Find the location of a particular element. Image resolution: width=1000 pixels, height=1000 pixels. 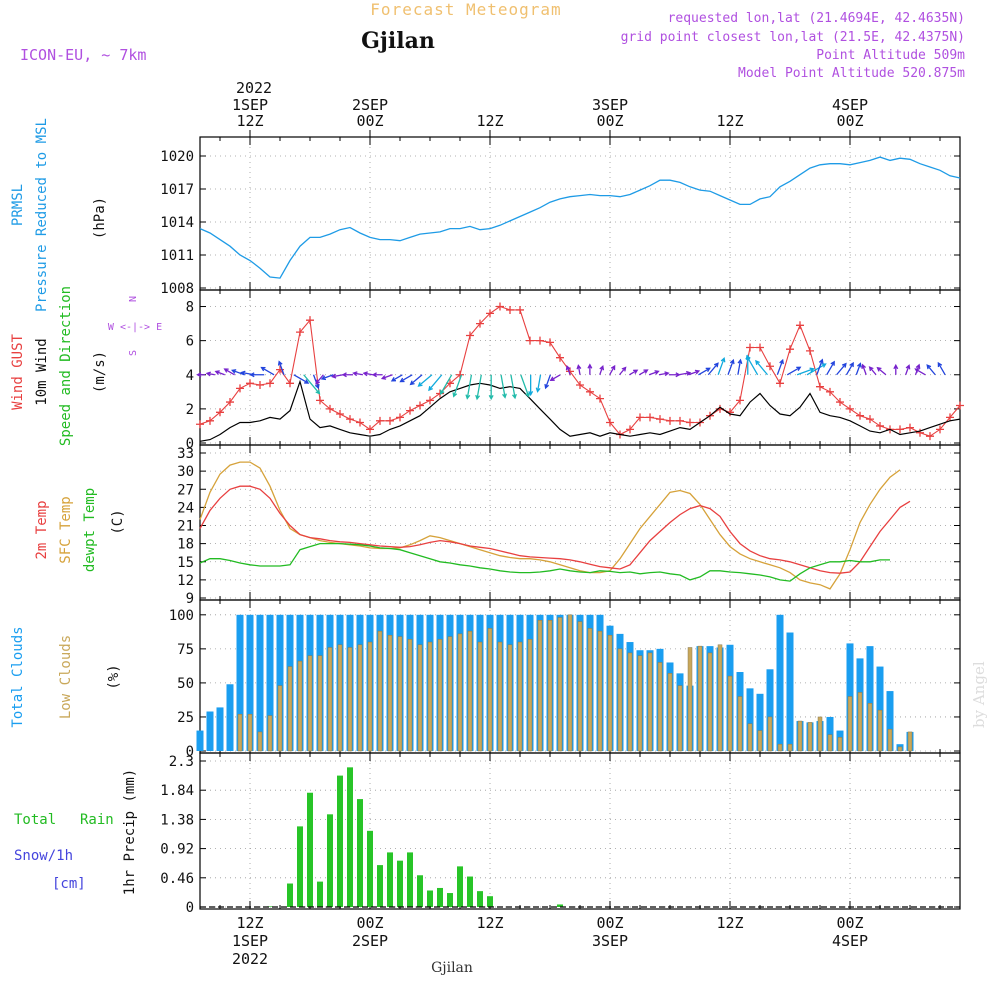

direction-key-we: W <-|-> E is located at coordinates (135, 327).